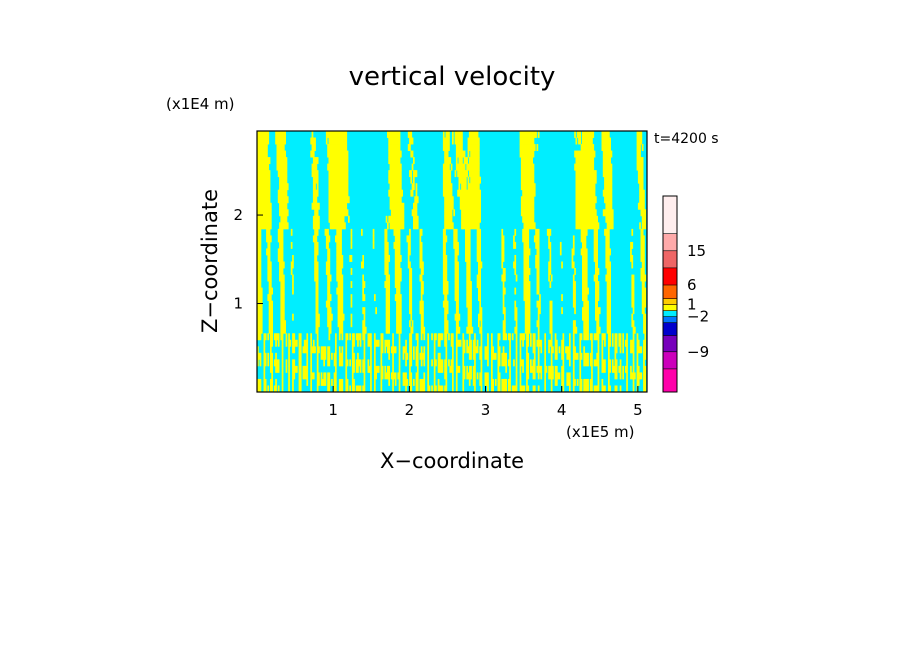 This screenshot has width=904, height=654. What do you see at coordinates (456, 245) in the screenshot?
I see `field-cell-1956` at bounding box center [456, 245].